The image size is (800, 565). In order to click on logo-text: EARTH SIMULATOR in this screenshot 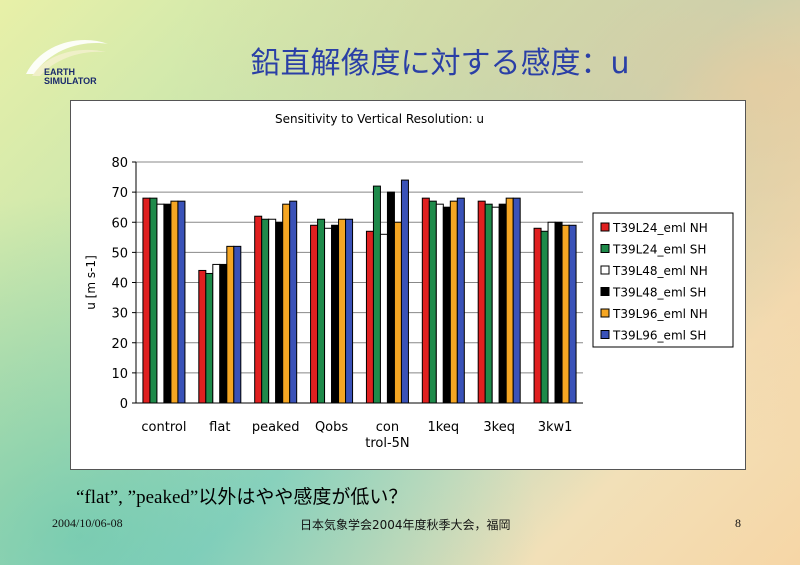, I will do `click(70, 77)`.